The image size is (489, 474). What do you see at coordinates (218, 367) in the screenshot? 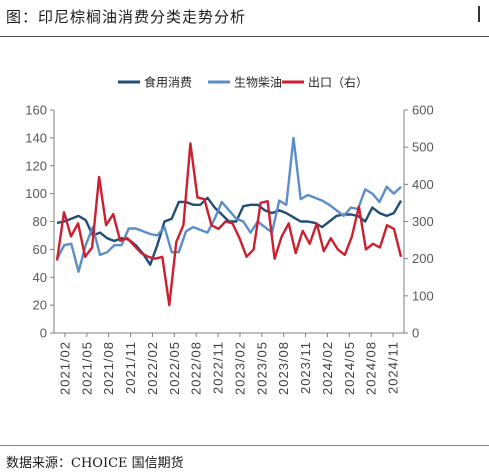
I see `x-axis-tick-label: 2022/11` at bounding box center [218, 367].